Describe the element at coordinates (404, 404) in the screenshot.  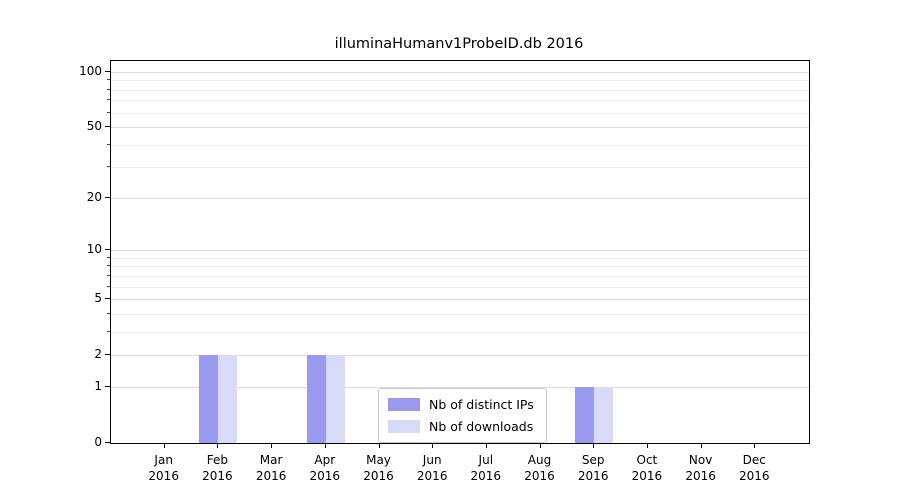
I see `legend-swatch-distinct-ips` at that location.